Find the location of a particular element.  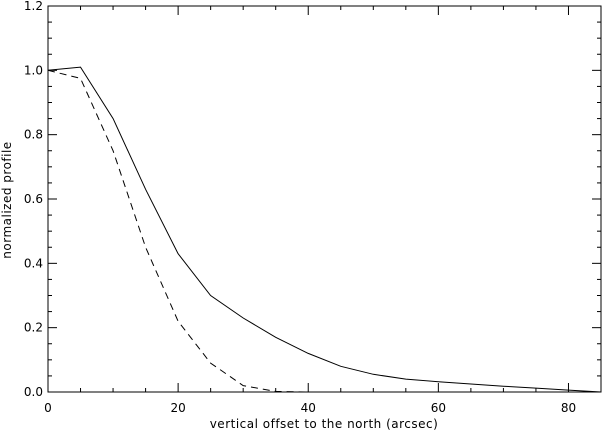

x-tick-label: 60 is located at coordinates (438, 408).